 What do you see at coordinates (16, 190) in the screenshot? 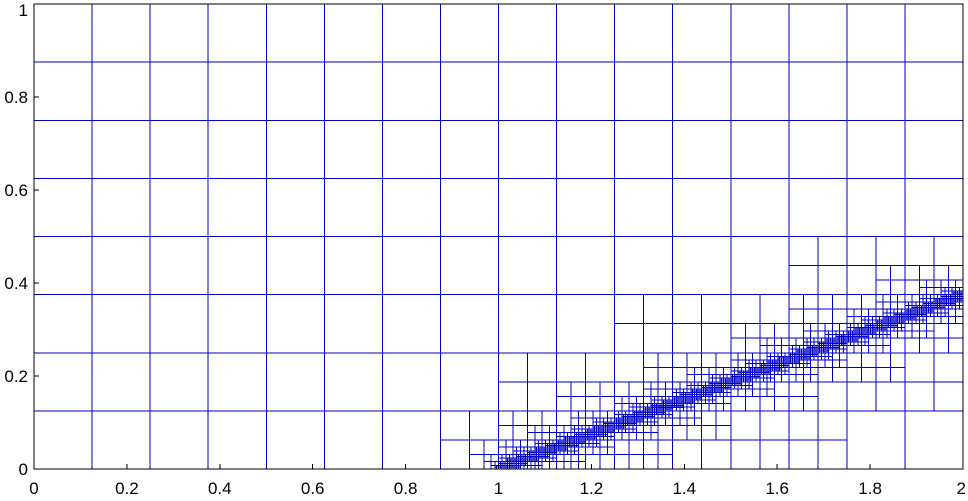
I see `y-tick-label: 0.6` at bounding box center [16, 190].